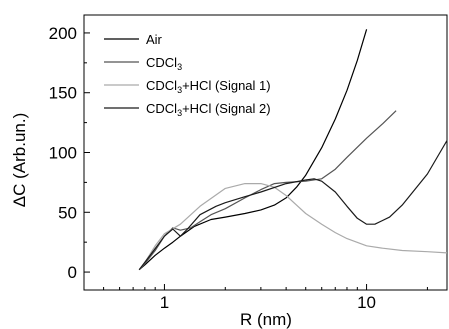 The width and height of the screenshot is (449, 329). What do you see at coordinates (67, 212) in the screenshot?
I see `y-tick-label: 50` at bounding box center [67, 212].